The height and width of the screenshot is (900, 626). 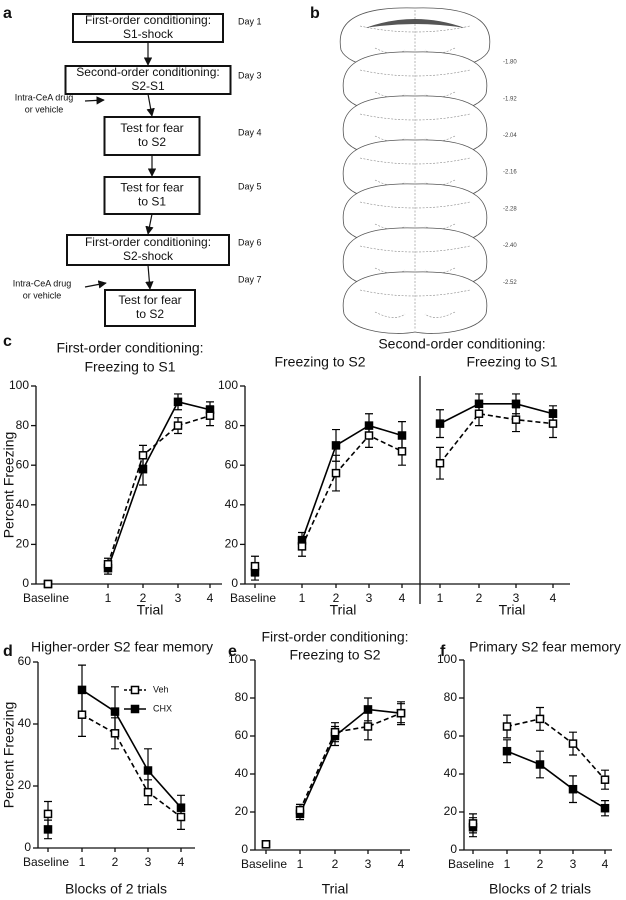 I want to click on flow-text: First-order conditioning:, so click(x=148, y=20).